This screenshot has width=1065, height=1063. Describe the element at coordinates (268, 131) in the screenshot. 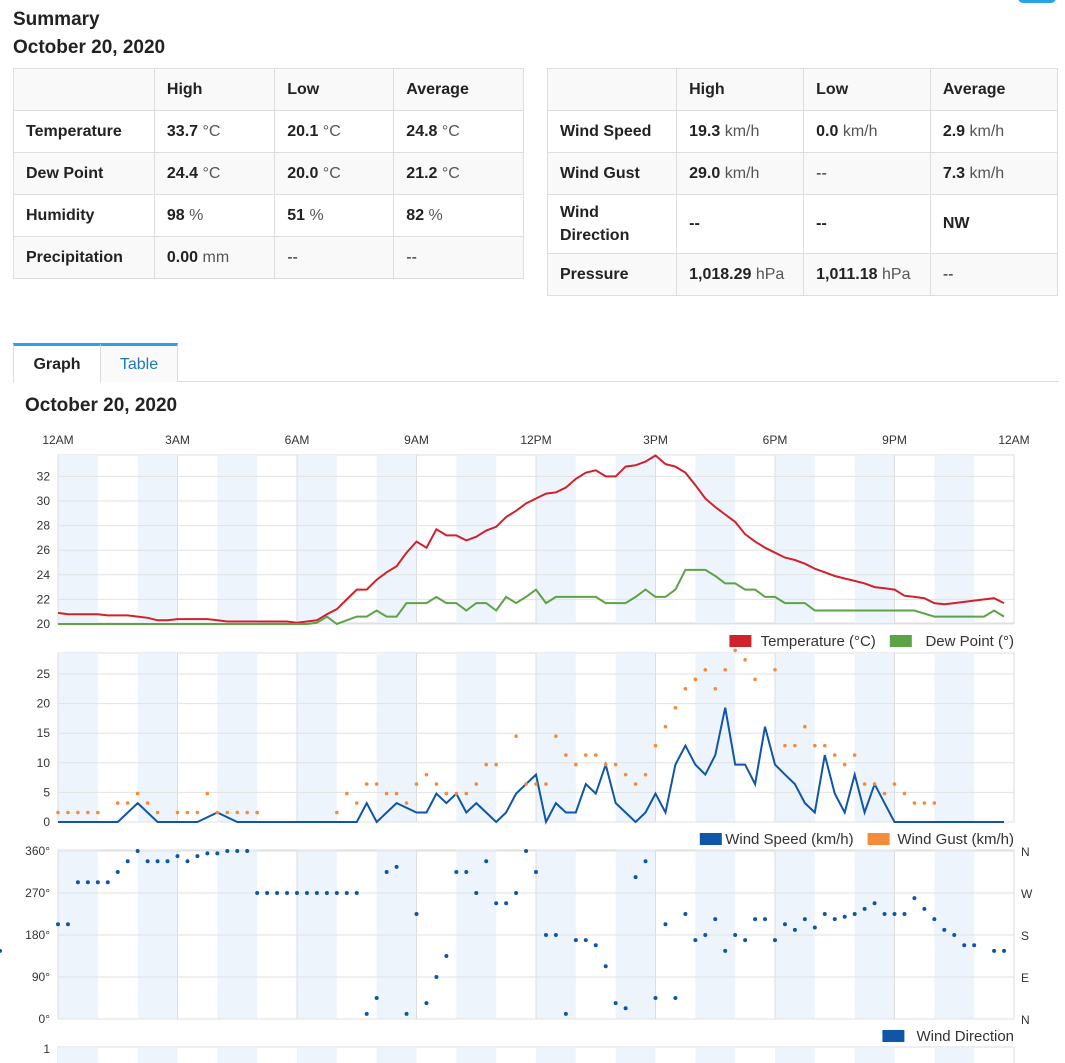

I see `table-row: Temperature 33.7 °C 20.1 °C 24.8 °C` at that location.